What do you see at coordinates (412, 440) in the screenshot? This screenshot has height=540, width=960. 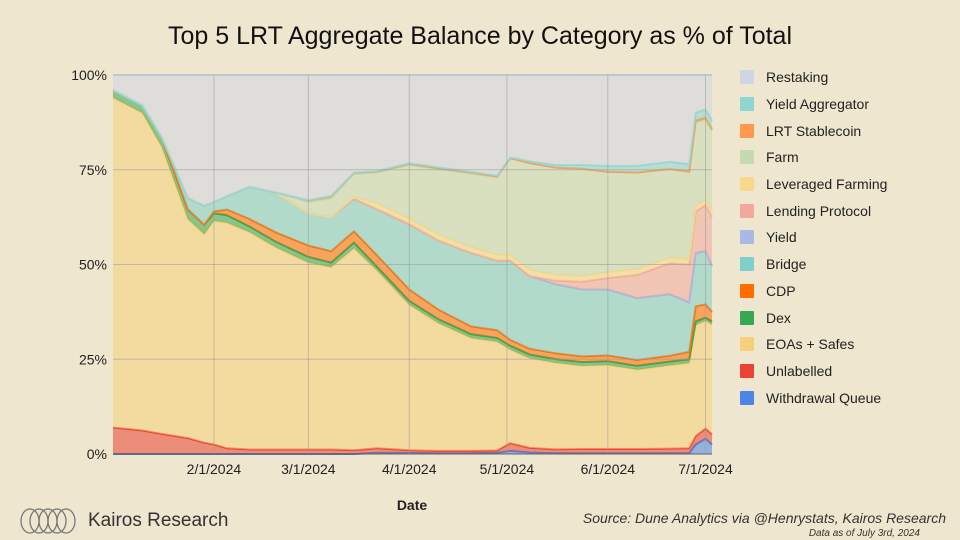 I see `area-unlabelled` at bounding box center [412, 440].